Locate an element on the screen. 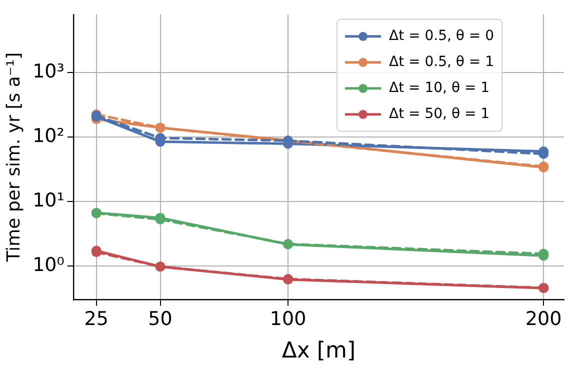 This screenshot has width=569, height=369. x-tick-label: 200 is located at coordinates (543, 319).